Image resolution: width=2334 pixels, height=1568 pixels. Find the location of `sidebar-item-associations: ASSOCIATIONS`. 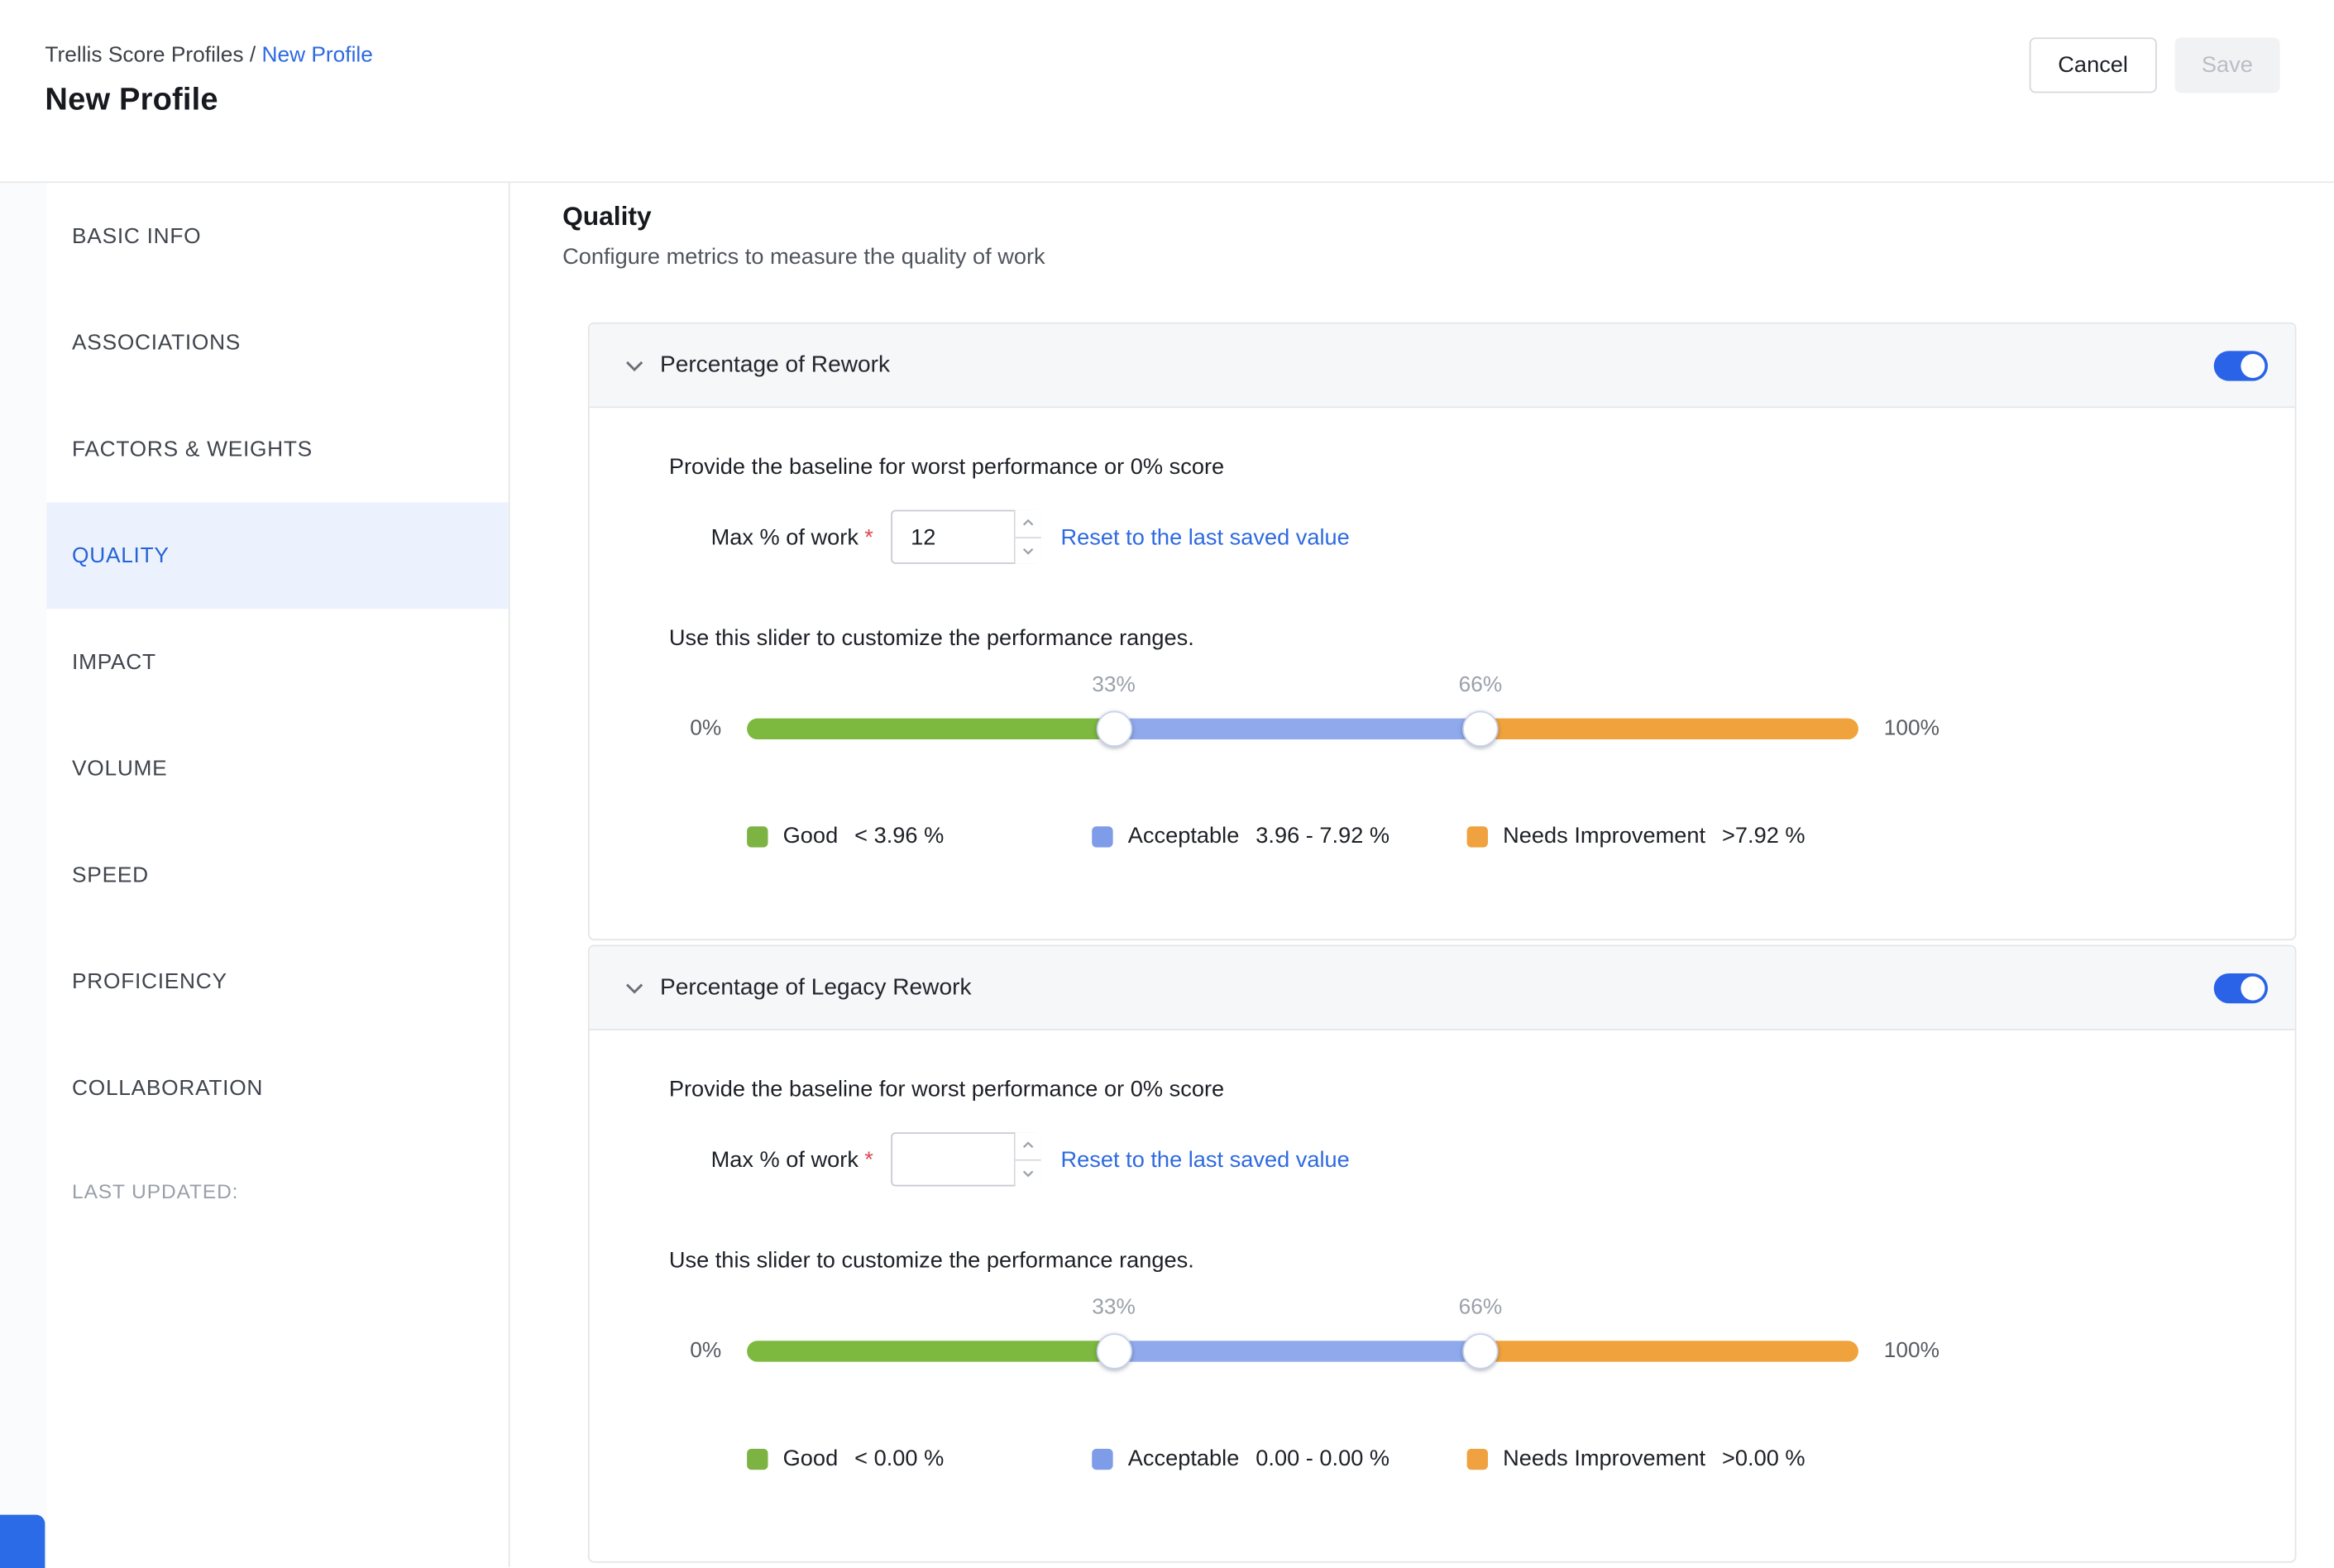

sidebar-item-associations: ASSOCIATIONS is located at coordinates (157, 342).